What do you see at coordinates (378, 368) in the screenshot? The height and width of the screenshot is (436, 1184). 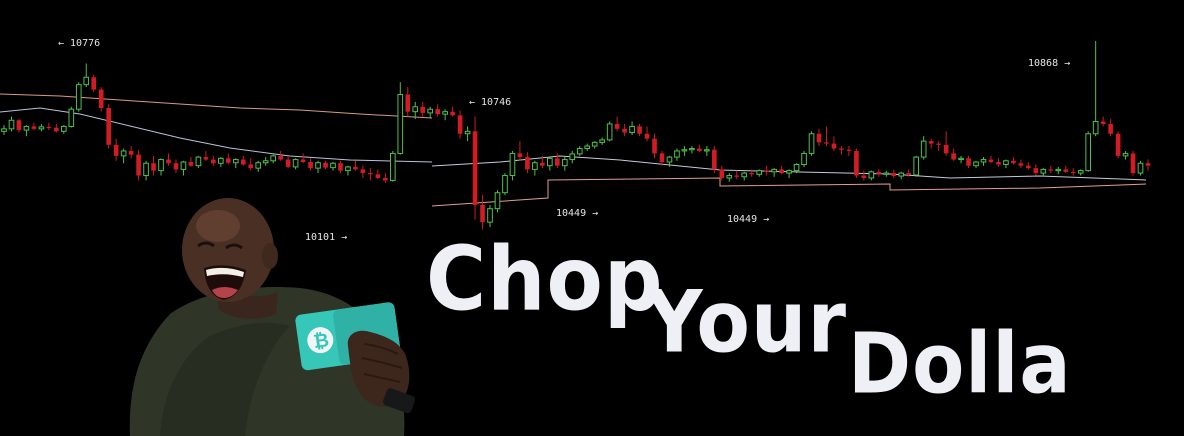 I see `hand` at bounding box center [378, 368].